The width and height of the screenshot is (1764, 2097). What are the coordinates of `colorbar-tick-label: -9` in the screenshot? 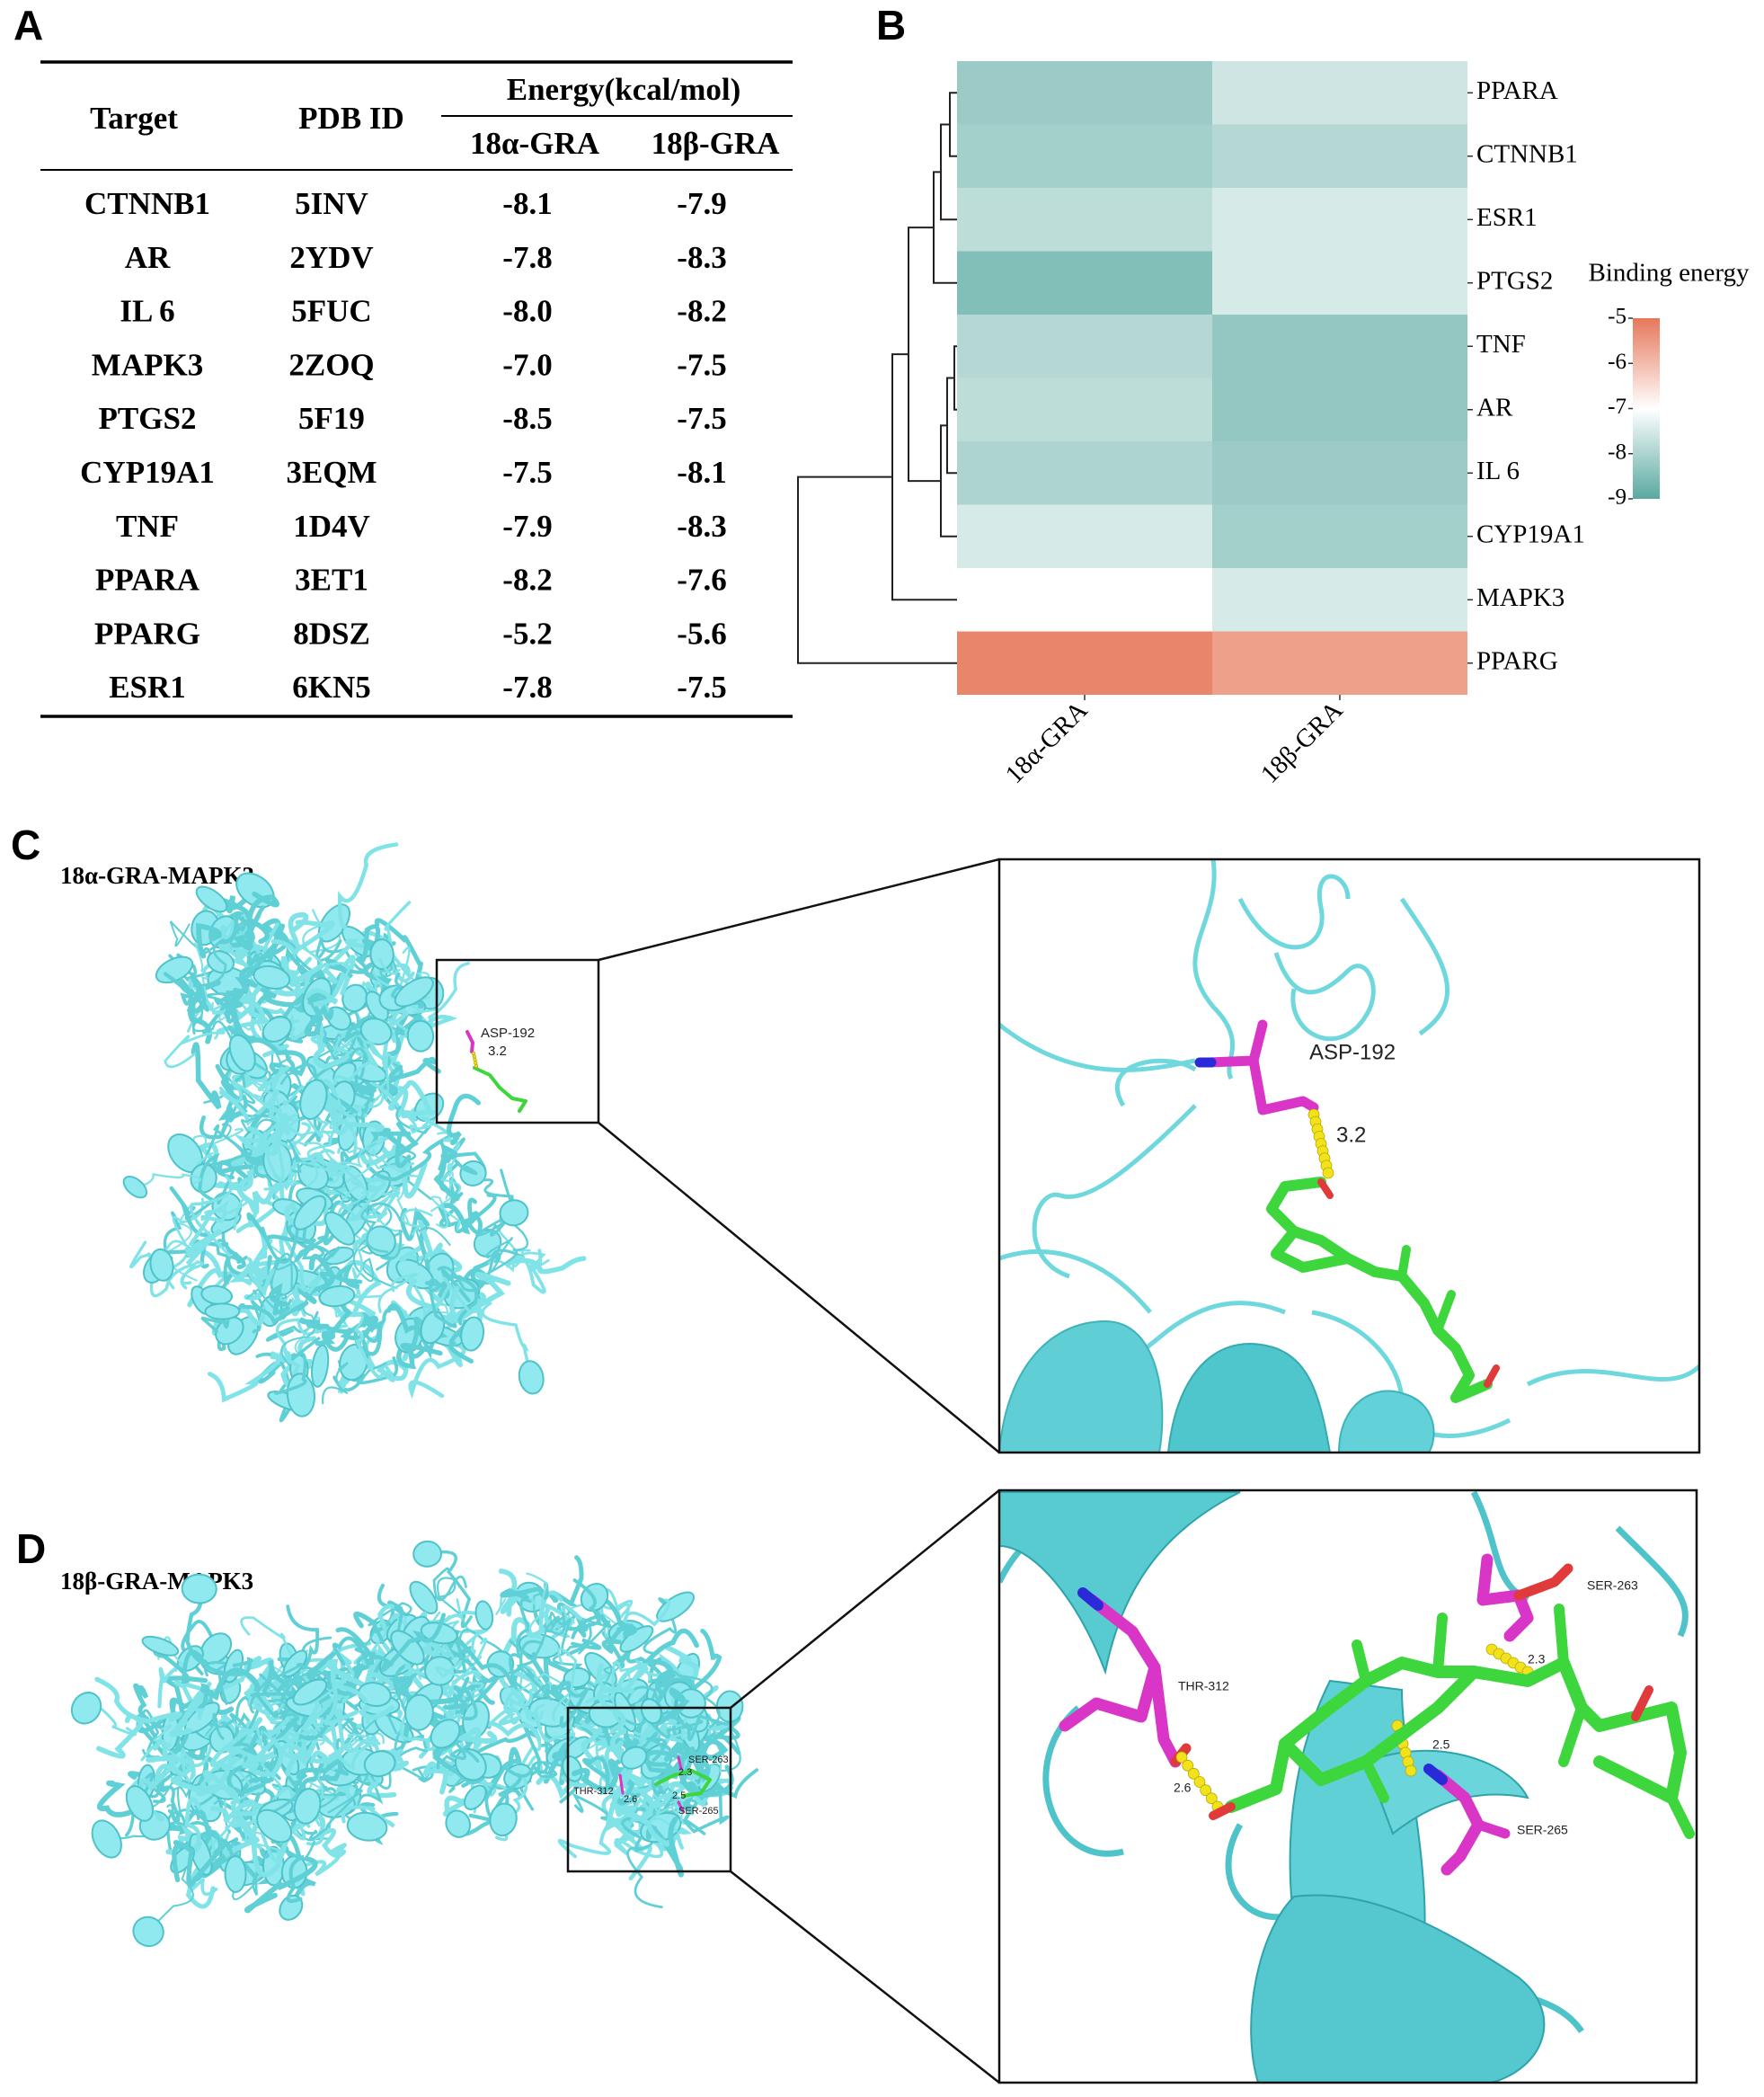 It's located at (1618, 497).